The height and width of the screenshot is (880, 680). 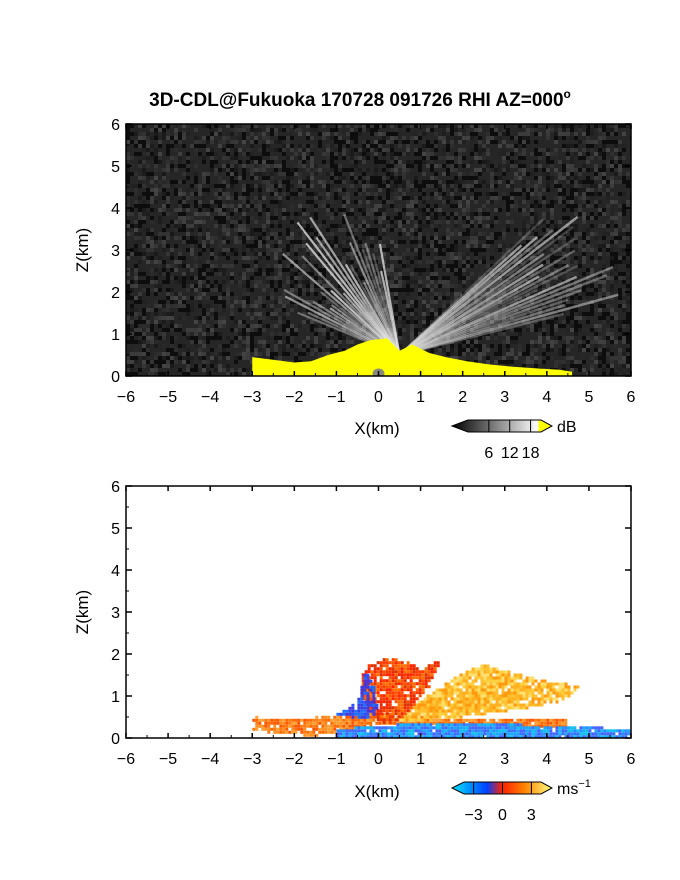 I want to click on intensity-slant-layer, so click(x=508, y=286).